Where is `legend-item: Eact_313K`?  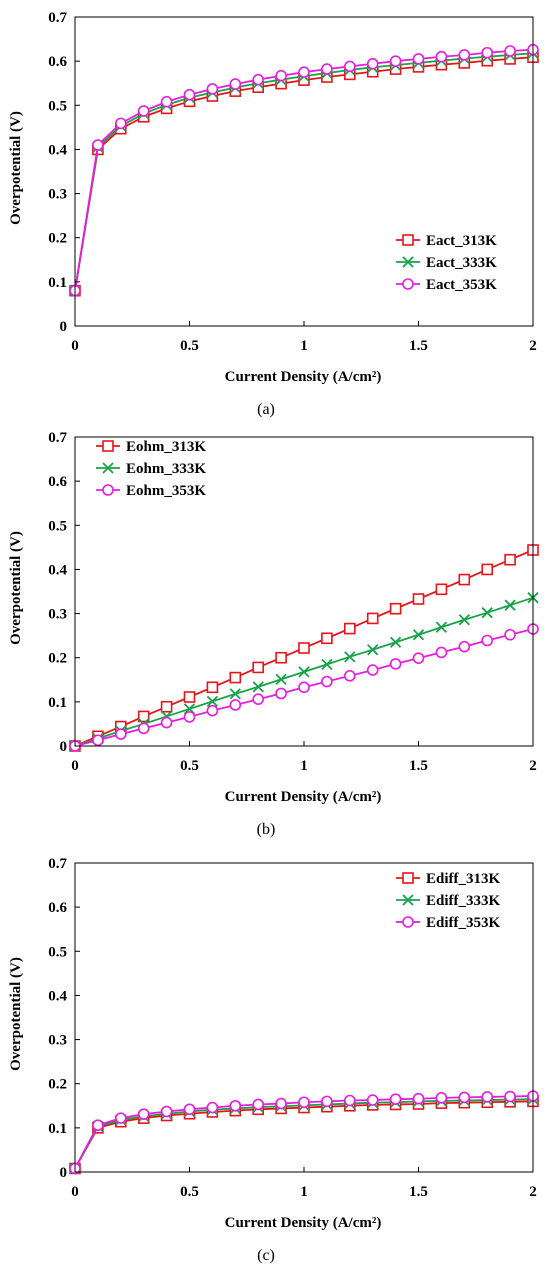 legend-item: Eact_313K is located at coordinates (446, 241).